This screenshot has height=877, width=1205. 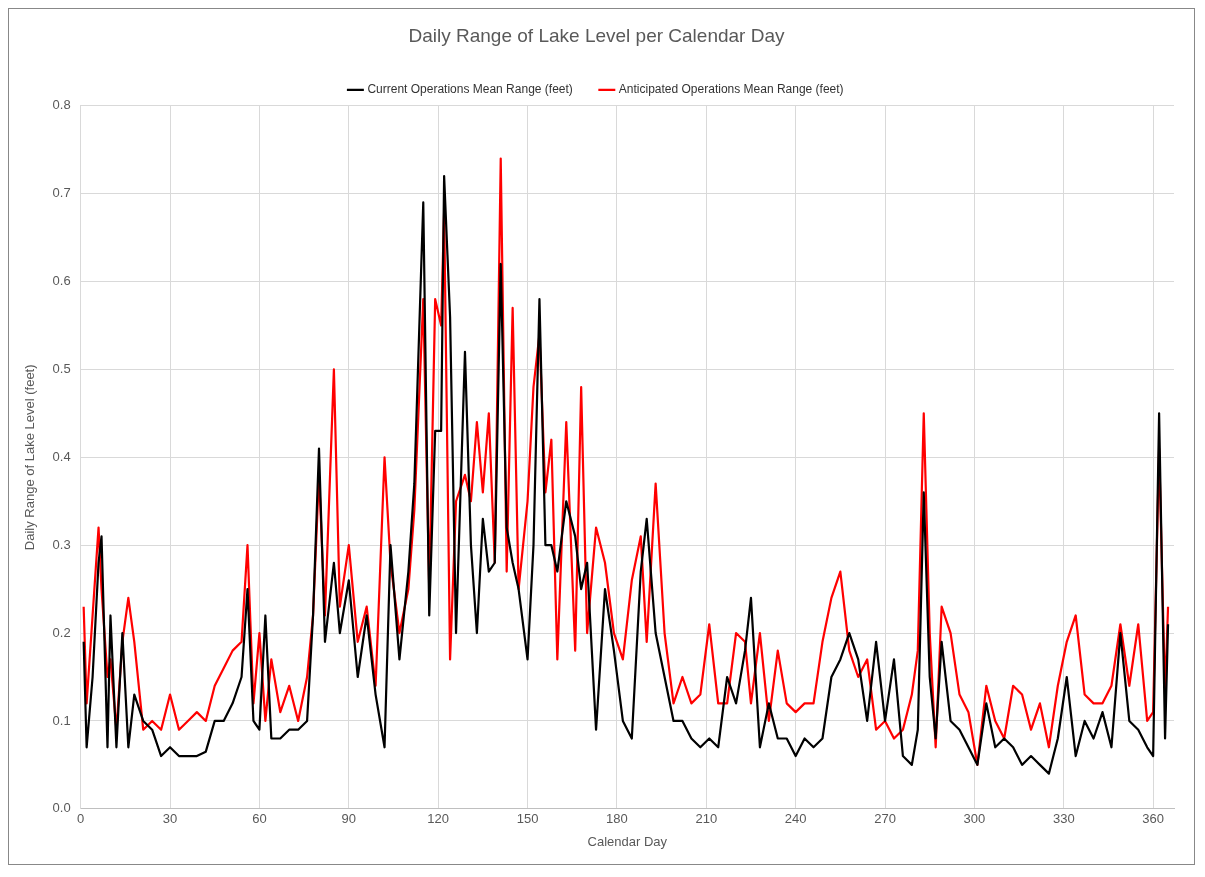 What do you see at coordinates (885, 819) in the screenshot?
I see `x-tick-label: 270` at bounding box center [885, 819].